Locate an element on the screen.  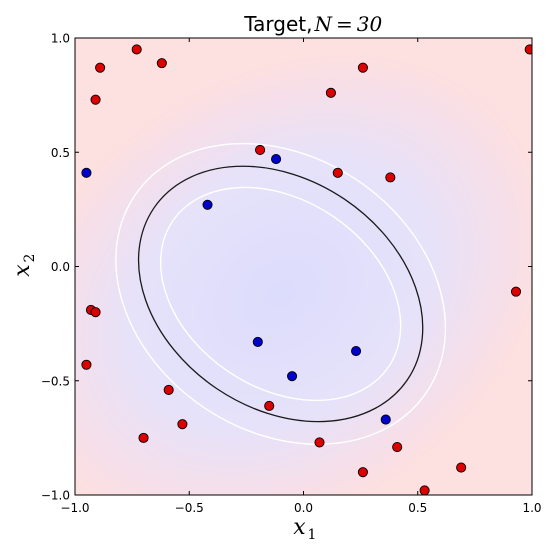
y-tick-label: 0.0 is located at coordinates (60, 267).